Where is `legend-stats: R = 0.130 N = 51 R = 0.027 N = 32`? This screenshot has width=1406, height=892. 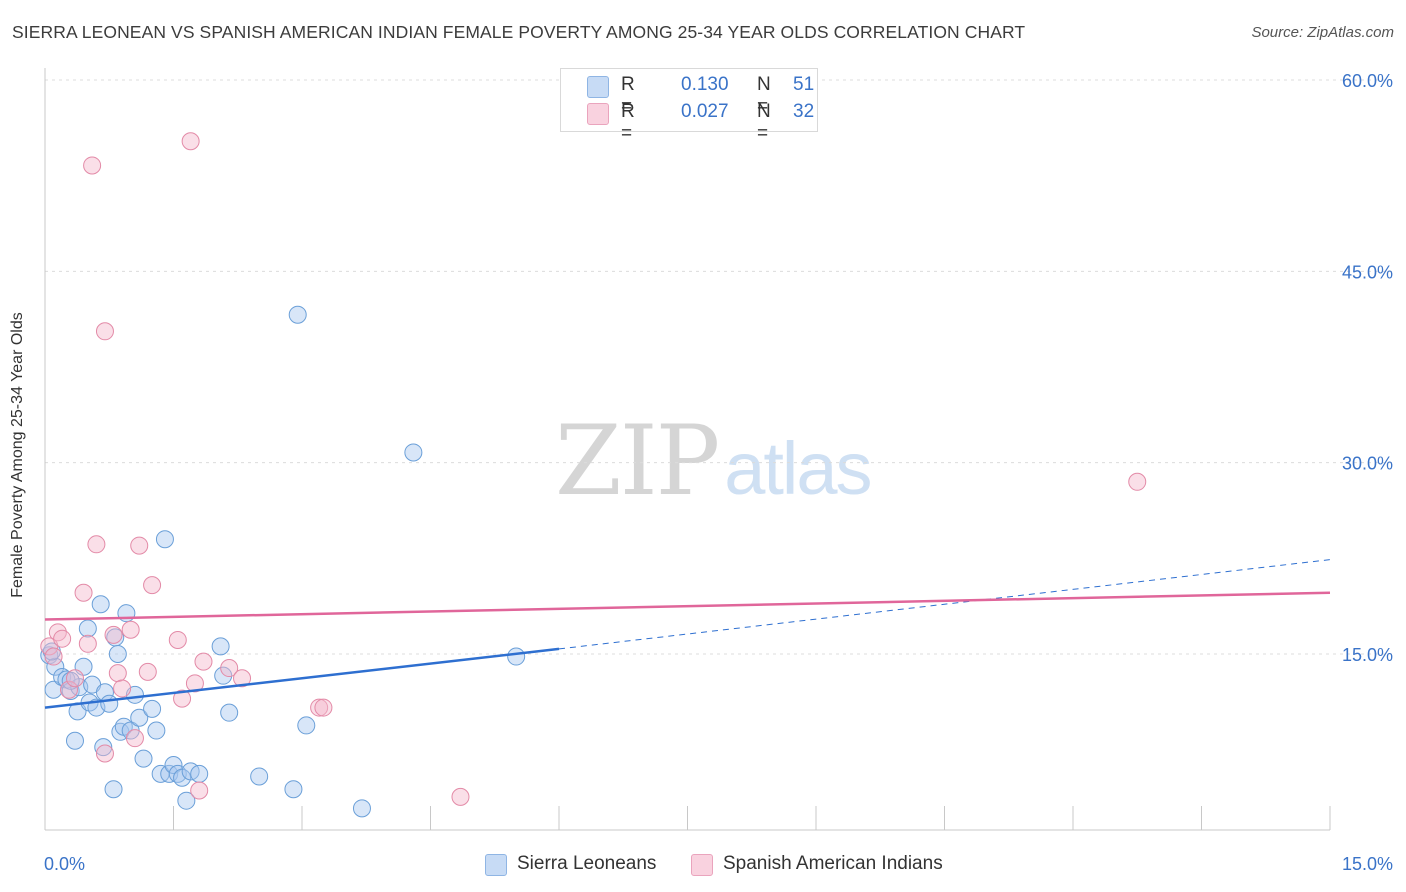 legend-stats: R = 0.130 N = 51 R = 0.027 N = 32 is located at coordinates (689, 106).